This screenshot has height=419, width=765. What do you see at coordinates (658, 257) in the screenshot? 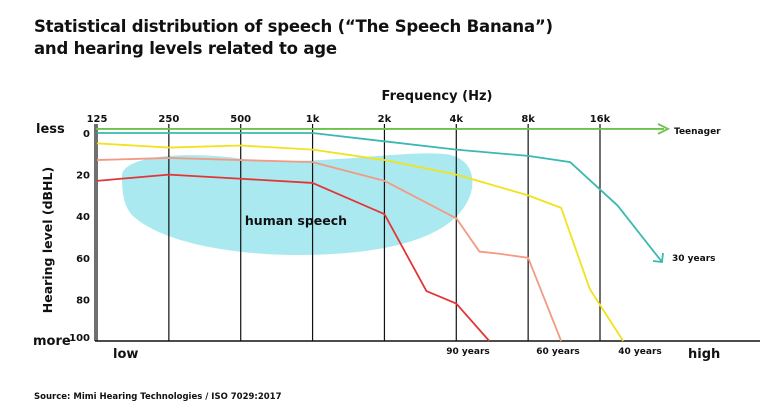
I see `series-arrow-30-years` at bounding box center [658, 257].